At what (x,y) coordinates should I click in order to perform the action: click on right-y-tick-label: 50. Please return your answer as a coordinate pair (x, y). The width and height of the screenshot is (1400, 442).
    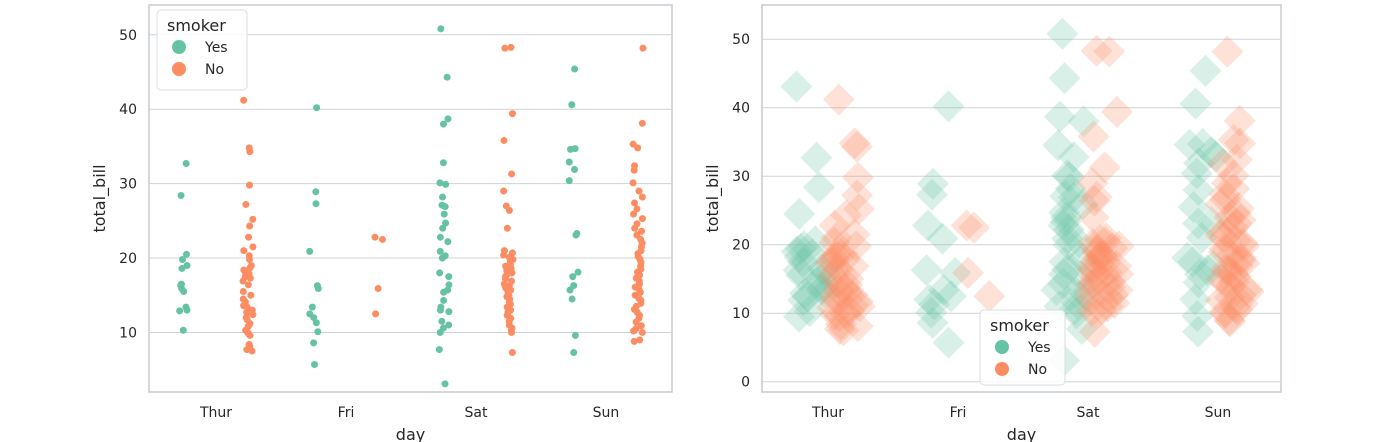
    Looking at the image, I should click on (741, 40).